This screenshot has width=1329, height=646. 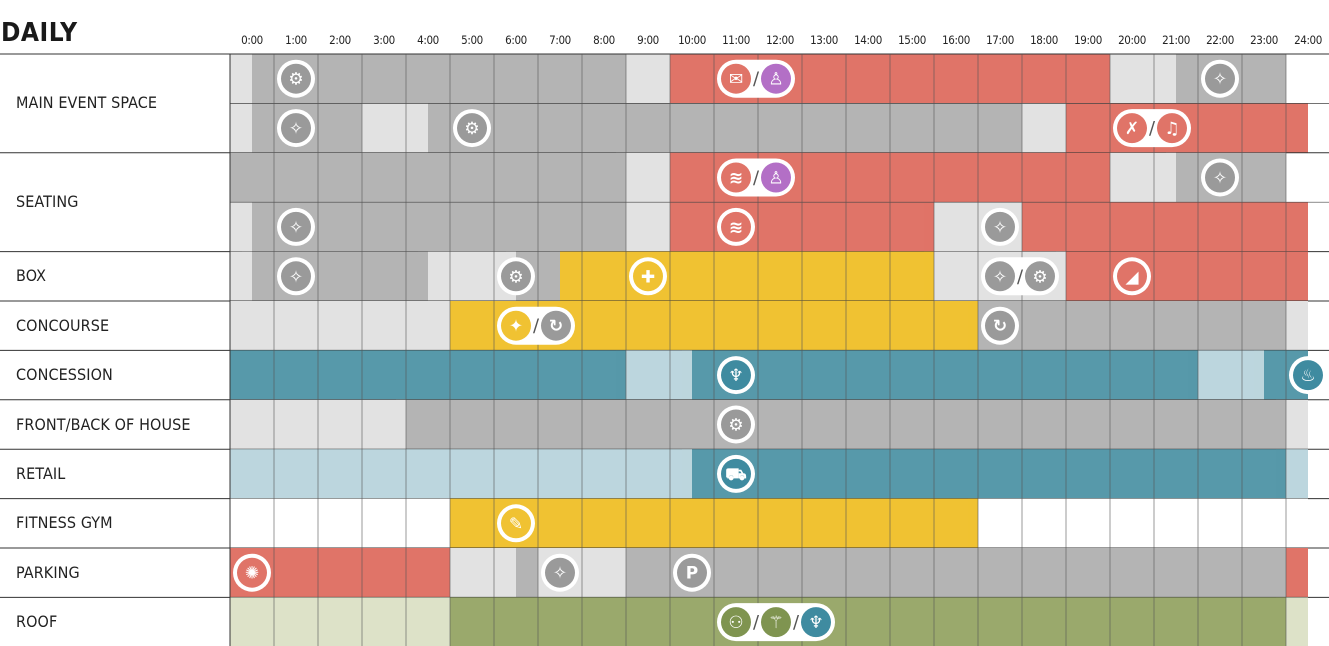 What do you see at coordinates (1176, 40) in the screenshot?
I see `hour-label: 21:00` at bounding box center [1176, 40].